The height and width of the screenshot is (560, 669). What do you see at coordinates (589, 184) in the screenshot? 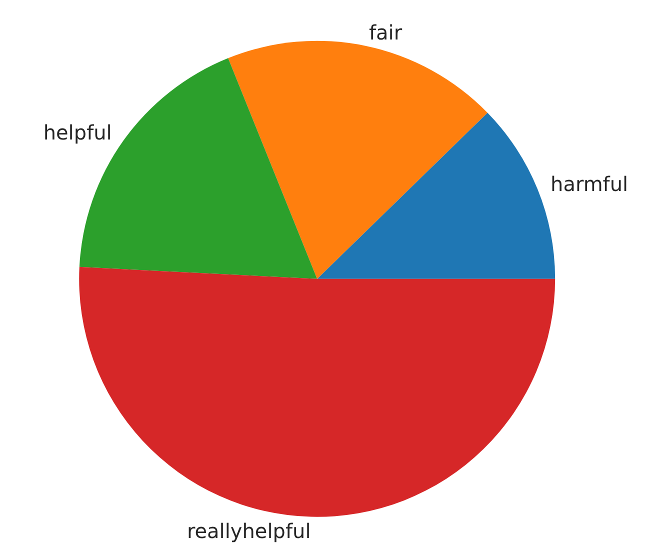
I see `slice-label: harmful` at bounding box center [589, 184].